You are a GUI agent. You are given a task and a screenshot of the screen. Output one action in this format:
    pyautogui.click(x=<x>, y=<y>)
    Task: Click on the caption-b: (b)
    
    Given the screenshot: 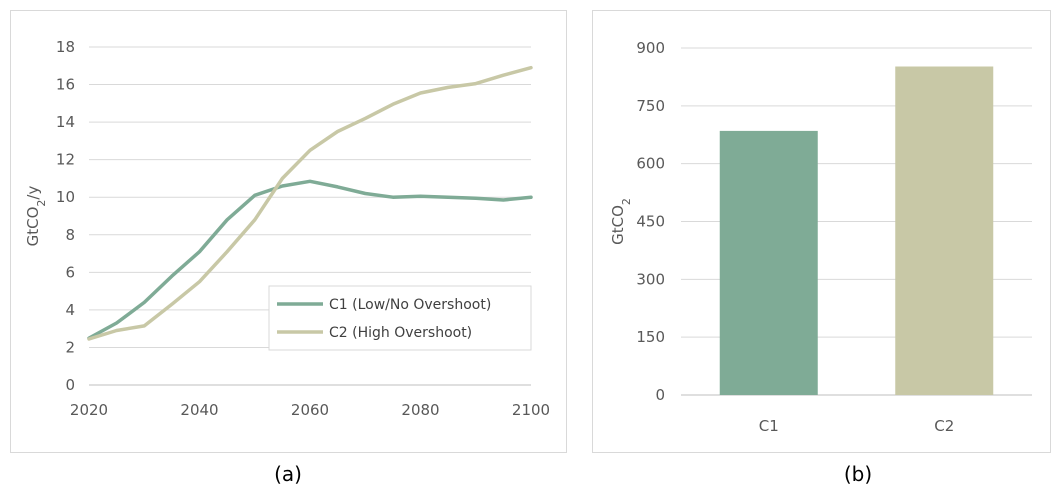 What is the action you would take?
    pyautogui.click(x=858, y=474)
    